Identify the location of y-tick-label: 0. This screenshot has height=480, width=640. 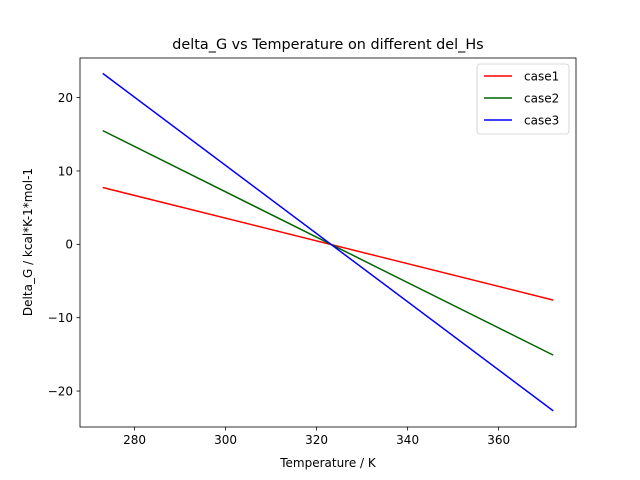
(69, 245).